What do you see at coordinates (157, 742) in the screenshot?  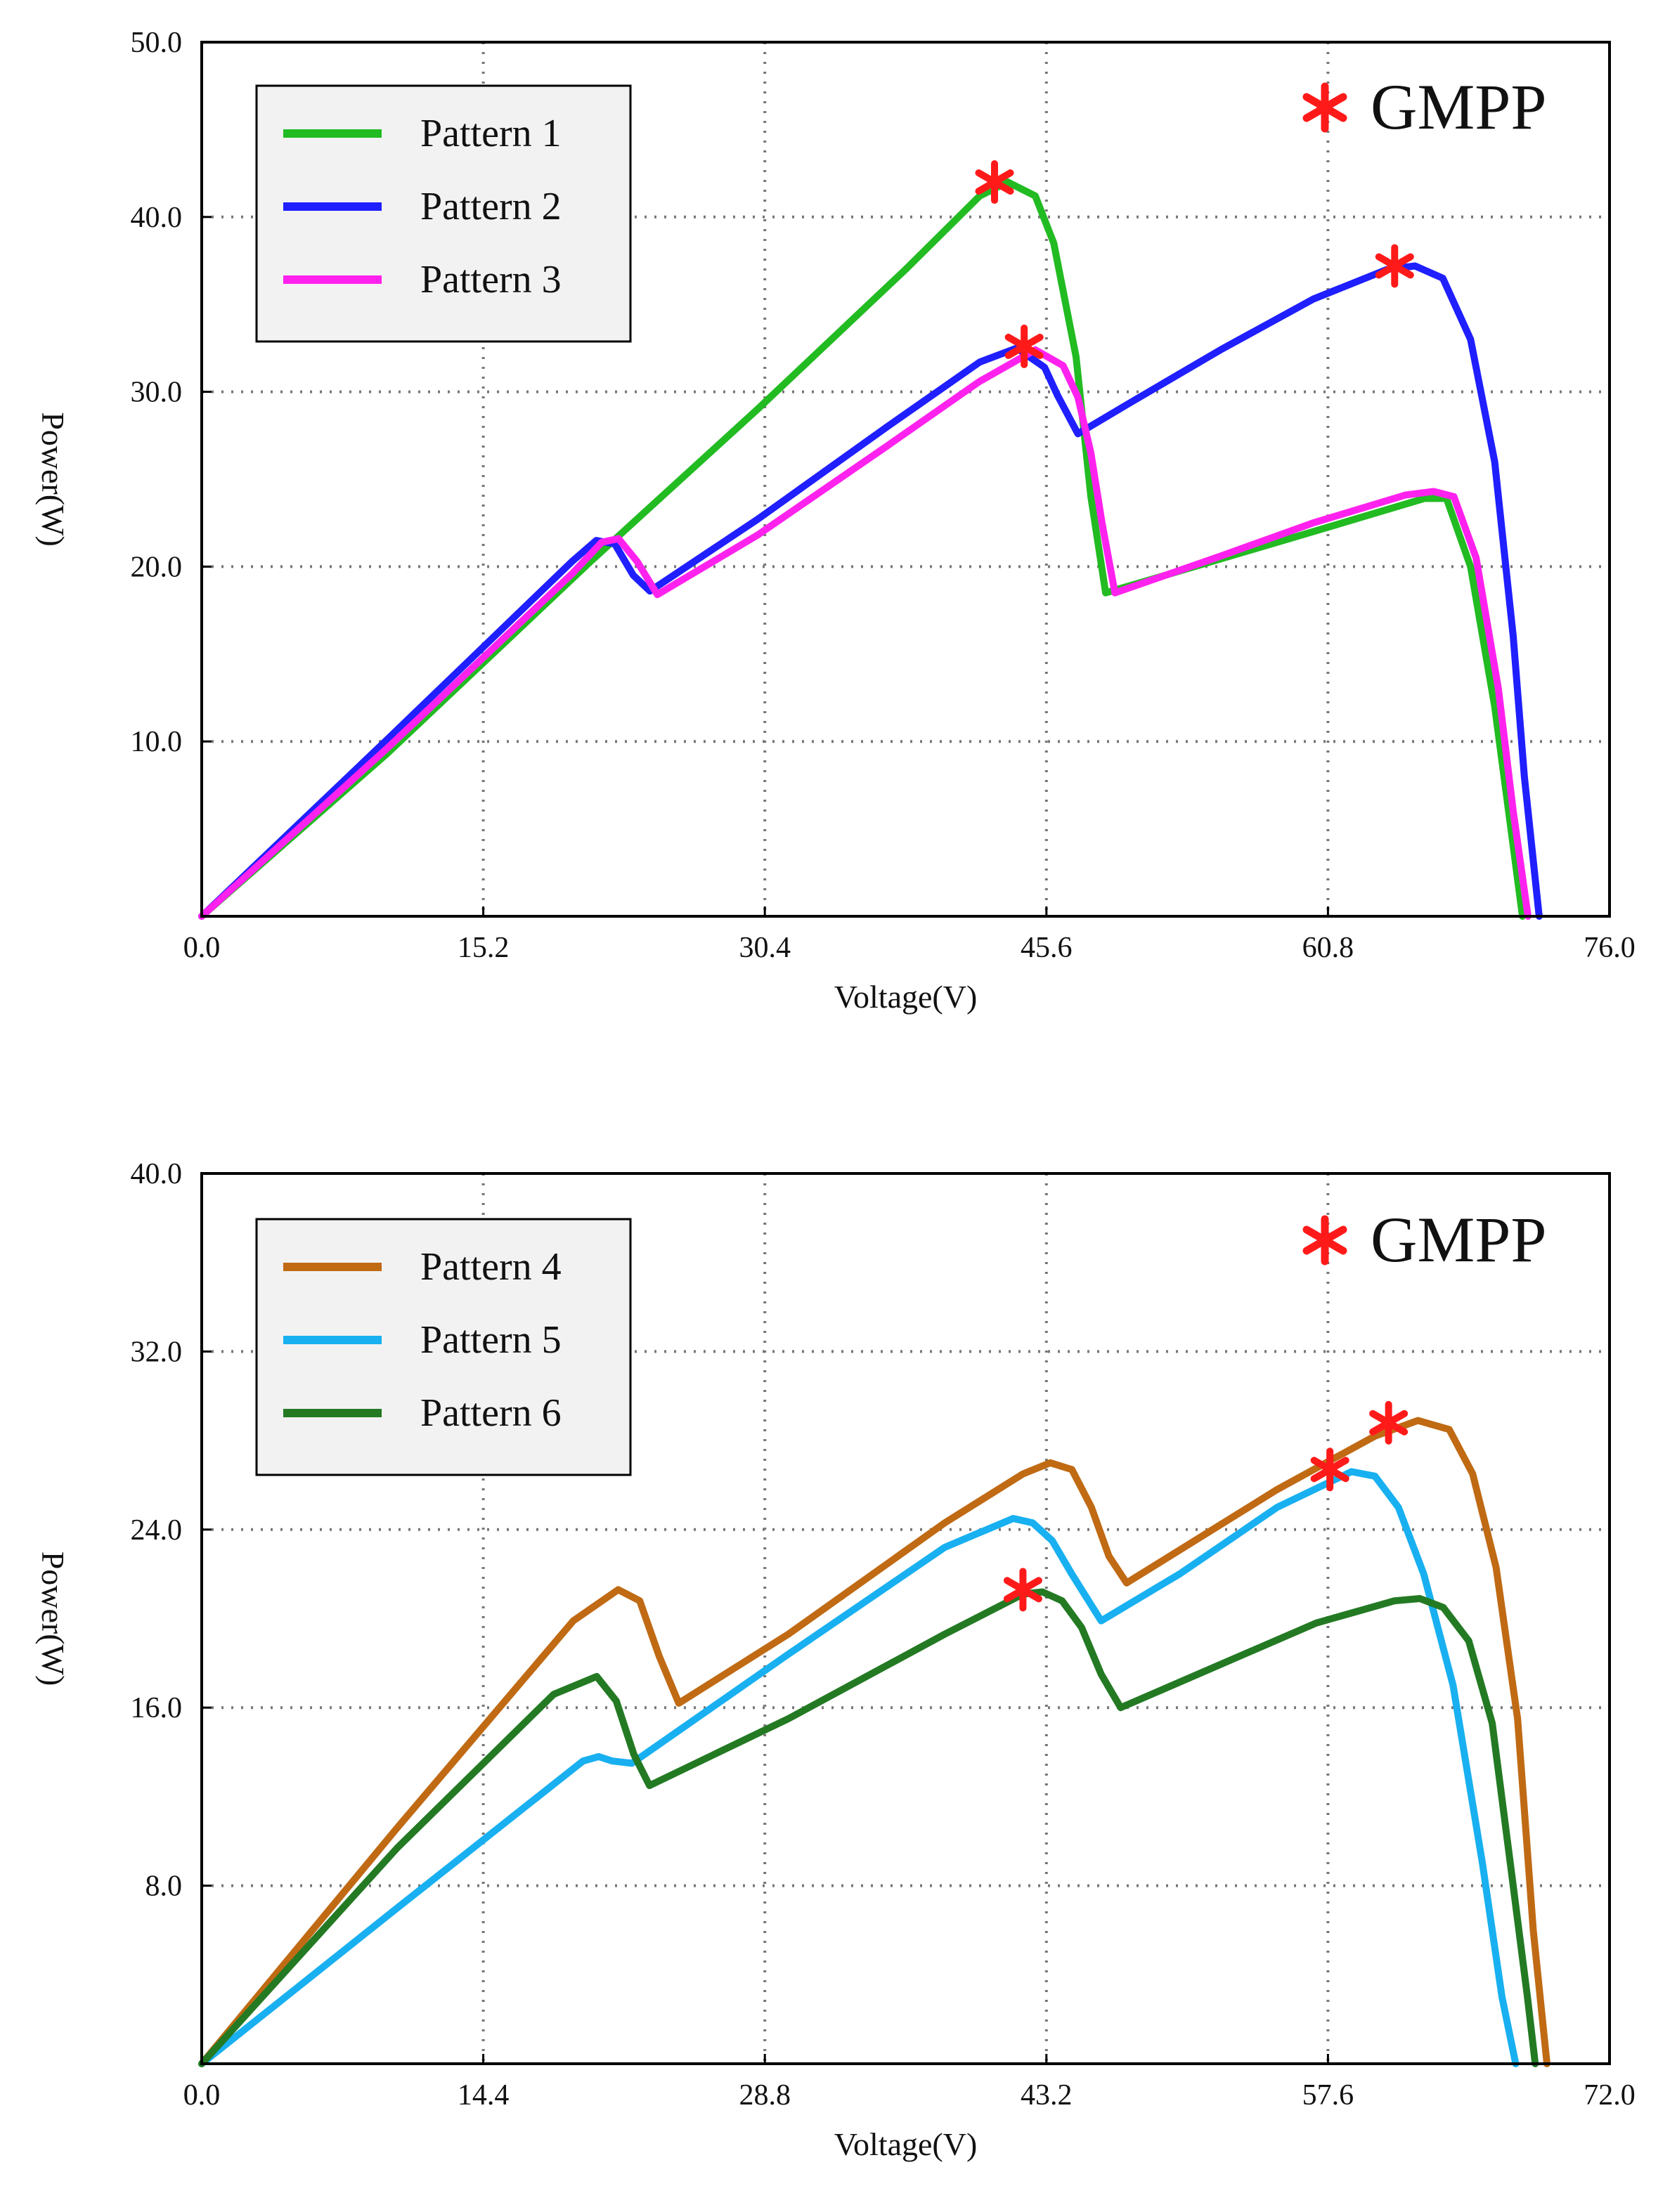 I see `y-tick-label: 10.0` at bounding box center [157, 742].